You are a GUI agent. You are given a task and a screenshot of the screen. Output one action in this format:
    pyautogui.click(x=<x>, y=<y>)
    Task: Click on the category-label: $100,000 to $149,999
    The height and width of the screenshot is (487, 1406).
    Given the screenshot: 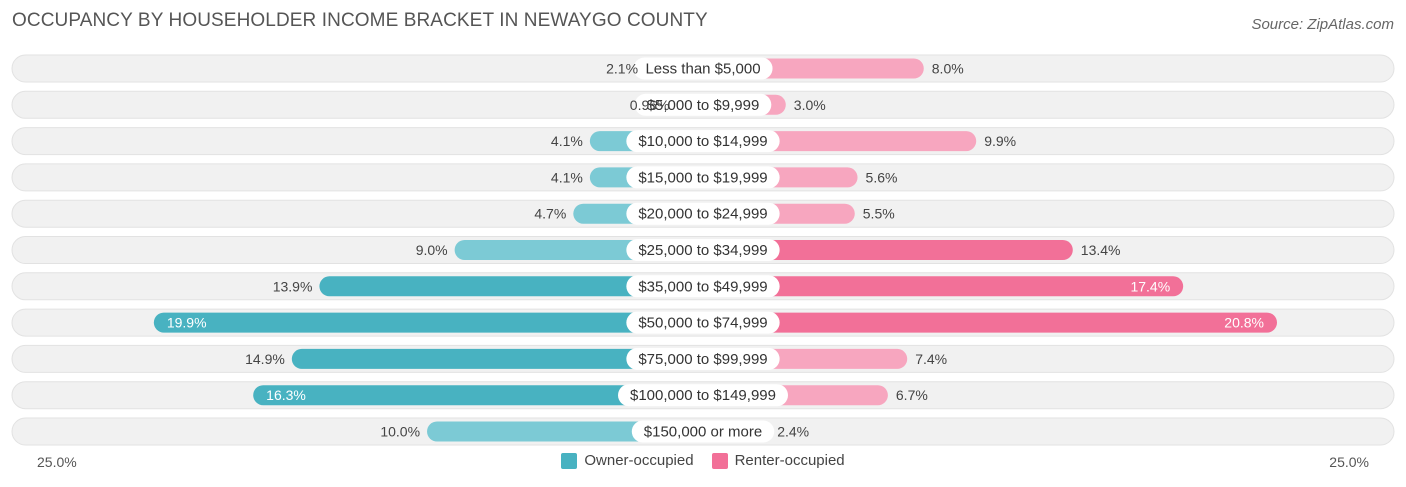 What is the action you would take?
    pyautogui.click(x=703, y=395)
    